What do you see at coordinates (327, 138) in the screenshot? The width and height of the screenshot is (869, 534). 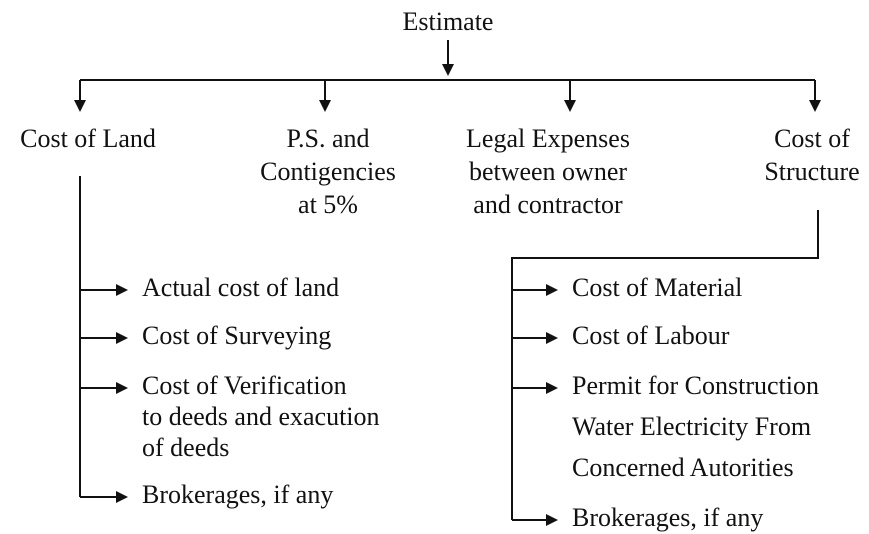 I see `node-label: P.S. and` at bounding box center [327, 138].